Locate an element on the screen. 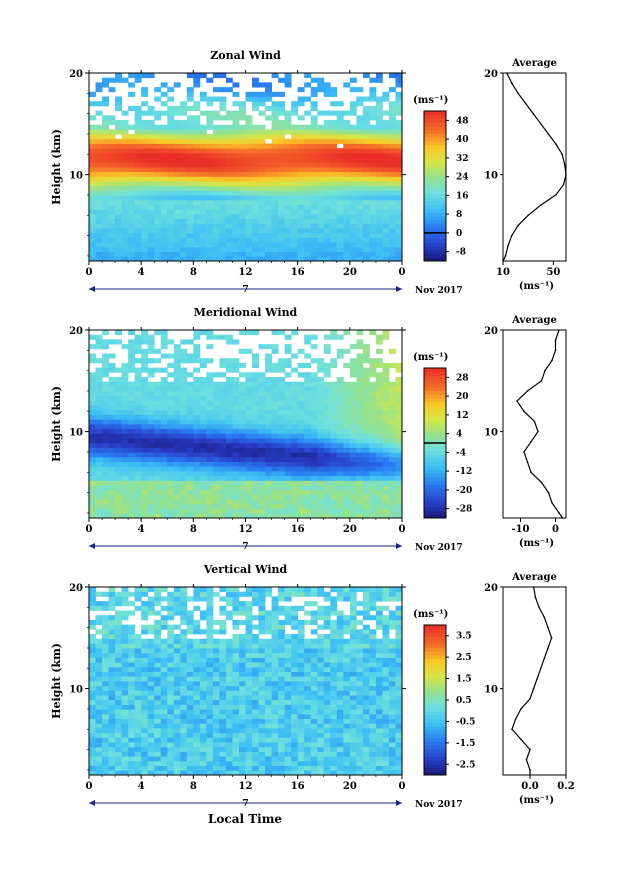 This screenshot has width=624, height=873. date-label: Nov 2017 is located at coordinates (439, 291).